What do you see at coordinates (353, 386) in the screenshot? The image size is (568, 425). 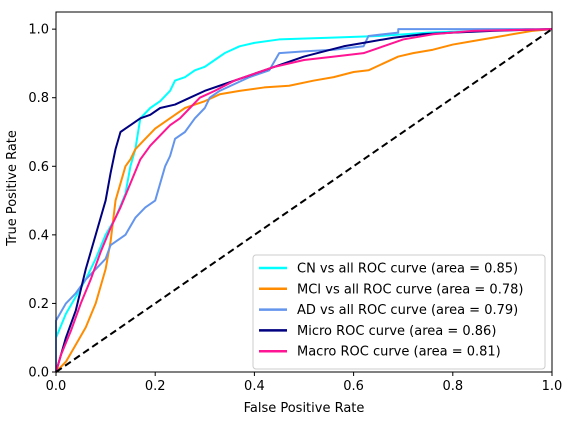 I see `x-tick-label: 0.6` at bounding box center [353, 386].